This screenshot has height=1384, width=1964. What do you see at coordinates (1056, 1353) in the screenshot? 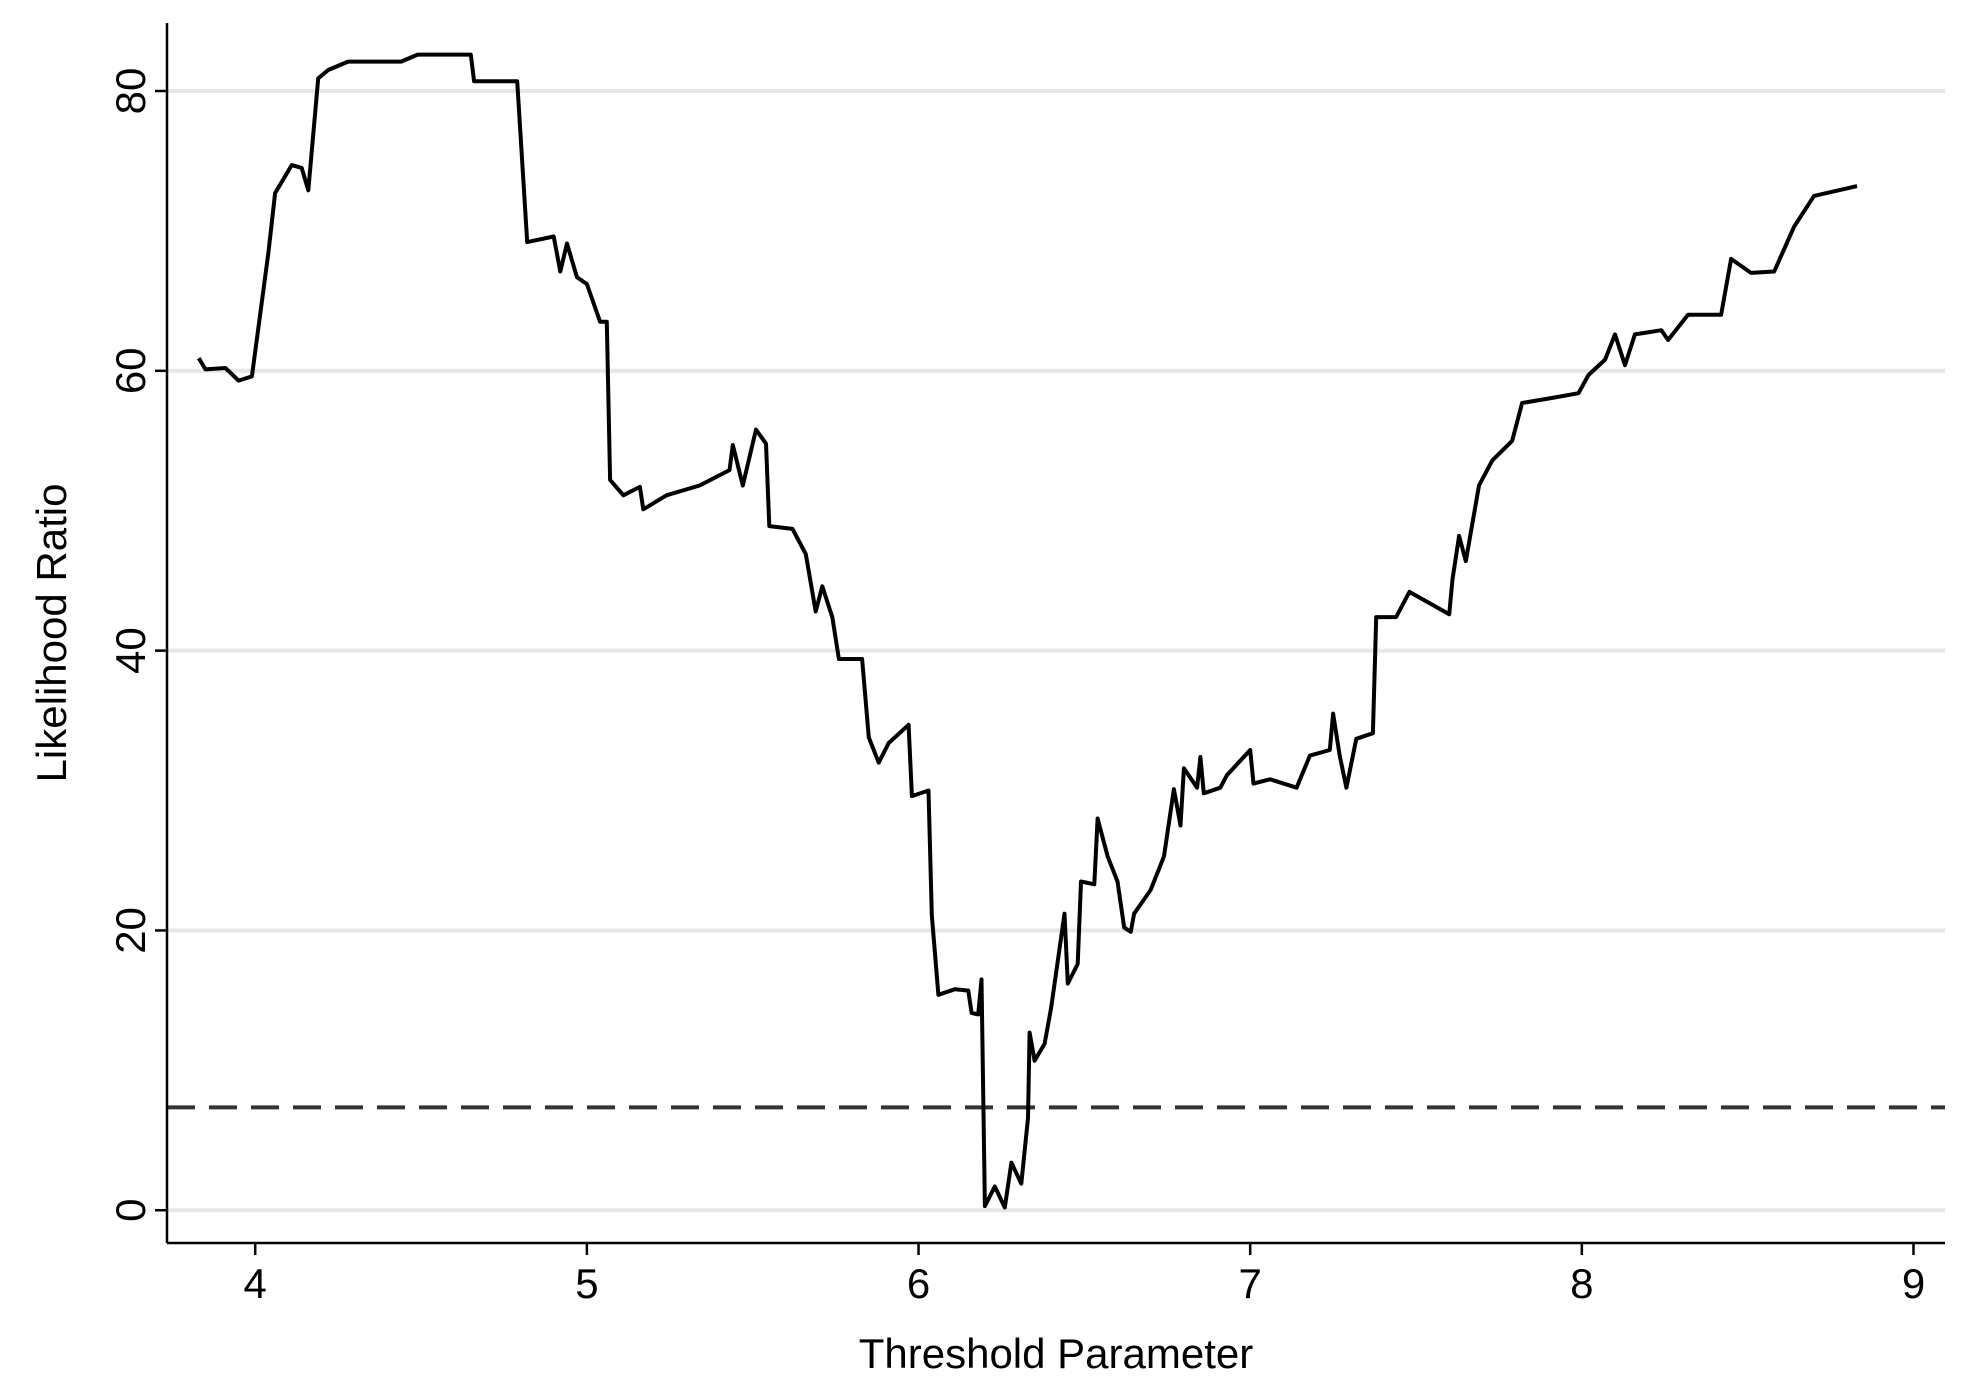
I see `x-axis-label: Threshold Parameter` at bounding box center [1056, 1353].